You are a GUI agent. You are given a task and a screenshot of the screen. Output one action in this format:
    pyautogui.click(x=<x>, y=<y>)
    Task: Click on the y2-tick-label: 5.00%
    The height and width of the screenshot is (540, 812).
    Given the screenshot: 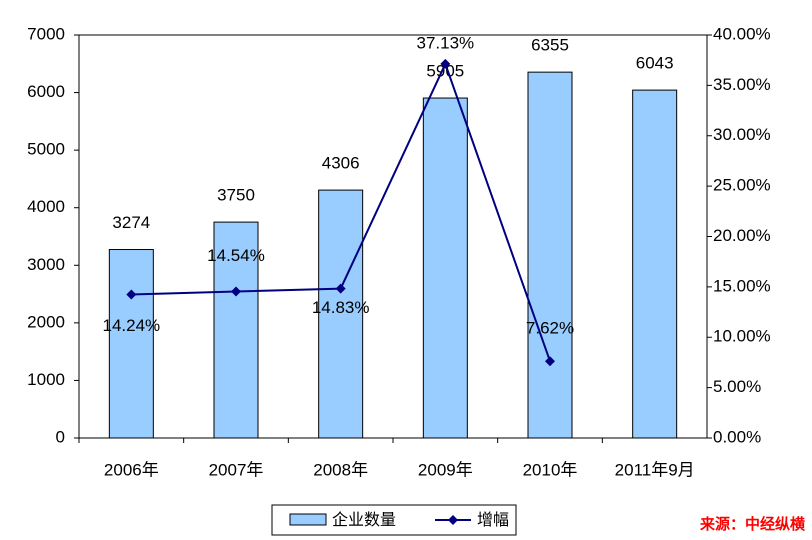 What is the action you would take?
    pyautogui.click(x=737, y=386)
    